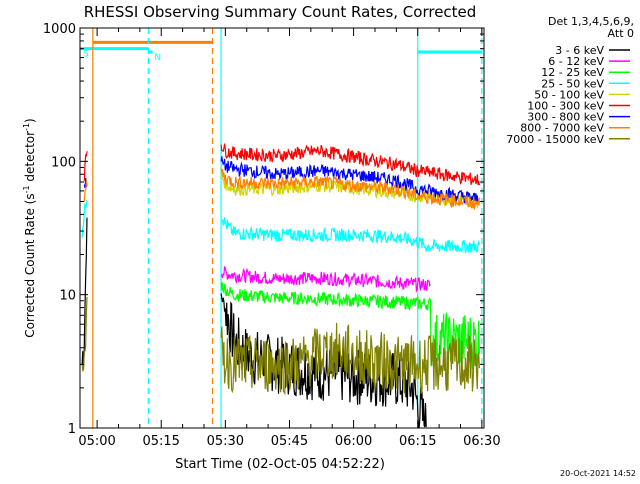 The width and height of the screenshot is (640, 484). Describe the element at coordinates (569, 94) in the screenshot. I see `legend-label-4: 50 - 100 keV` at that location.